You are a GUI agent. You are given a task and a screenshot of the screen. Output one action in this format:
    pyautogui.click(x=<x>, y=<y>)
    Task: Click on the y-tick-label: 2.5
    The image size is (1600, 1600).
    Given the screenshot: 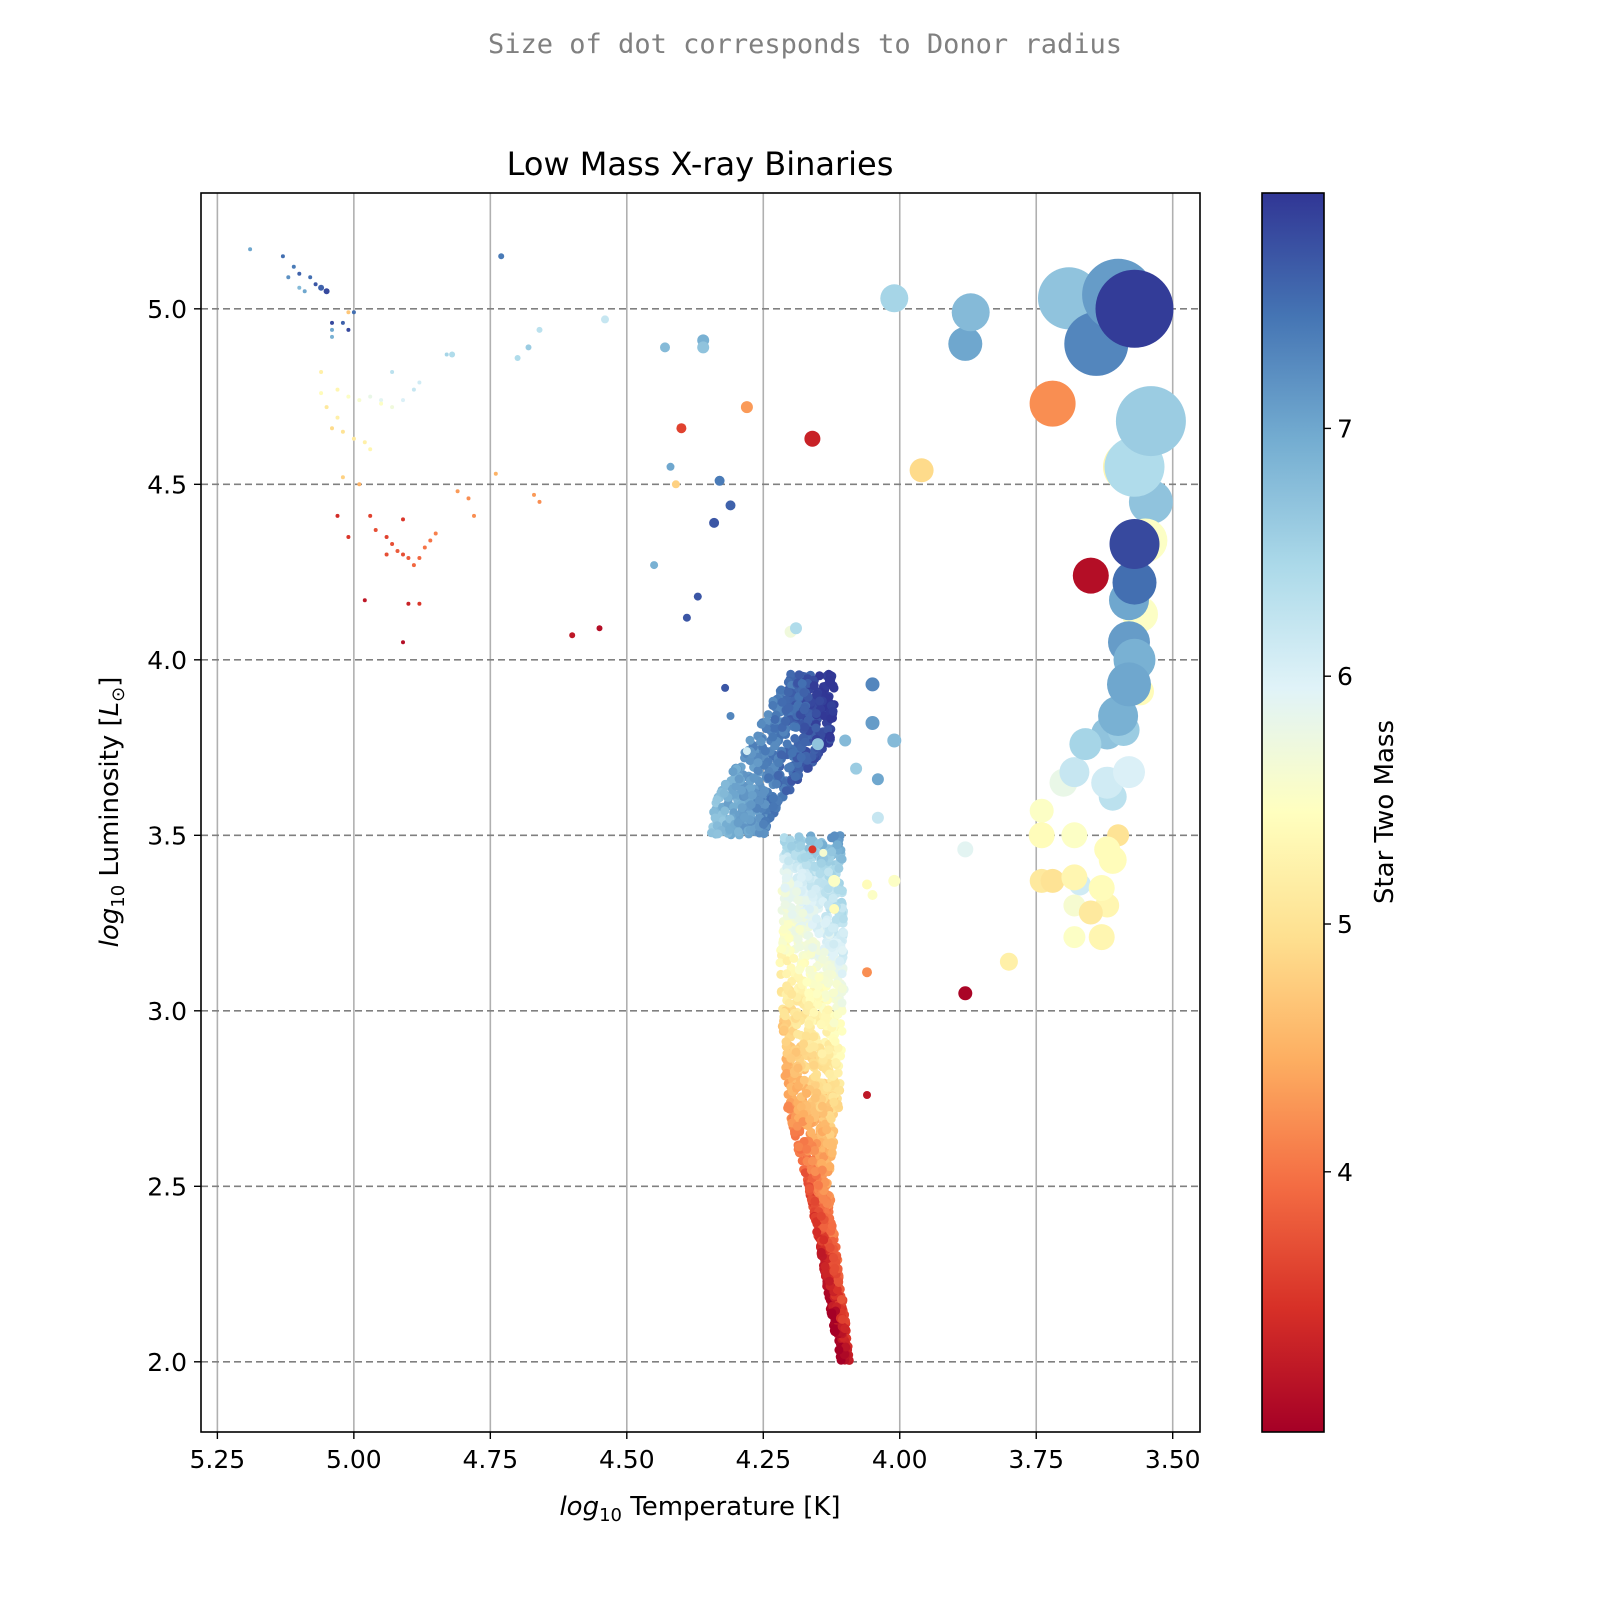 What is the action you would take?
    pyautogui.click(x=167, y=1186)
    